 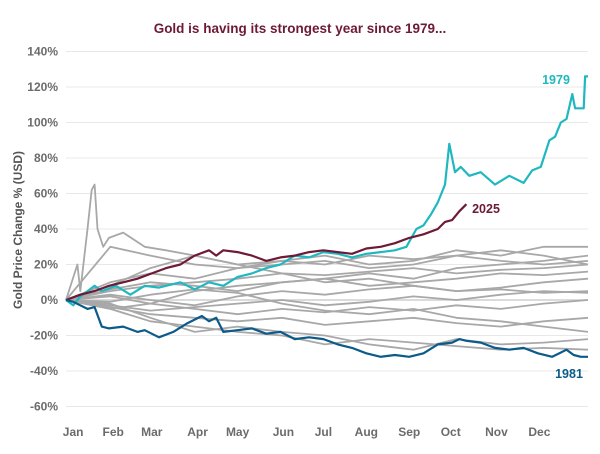 I want to click on x-tick-label: Nov, so click(x=496, y=432).